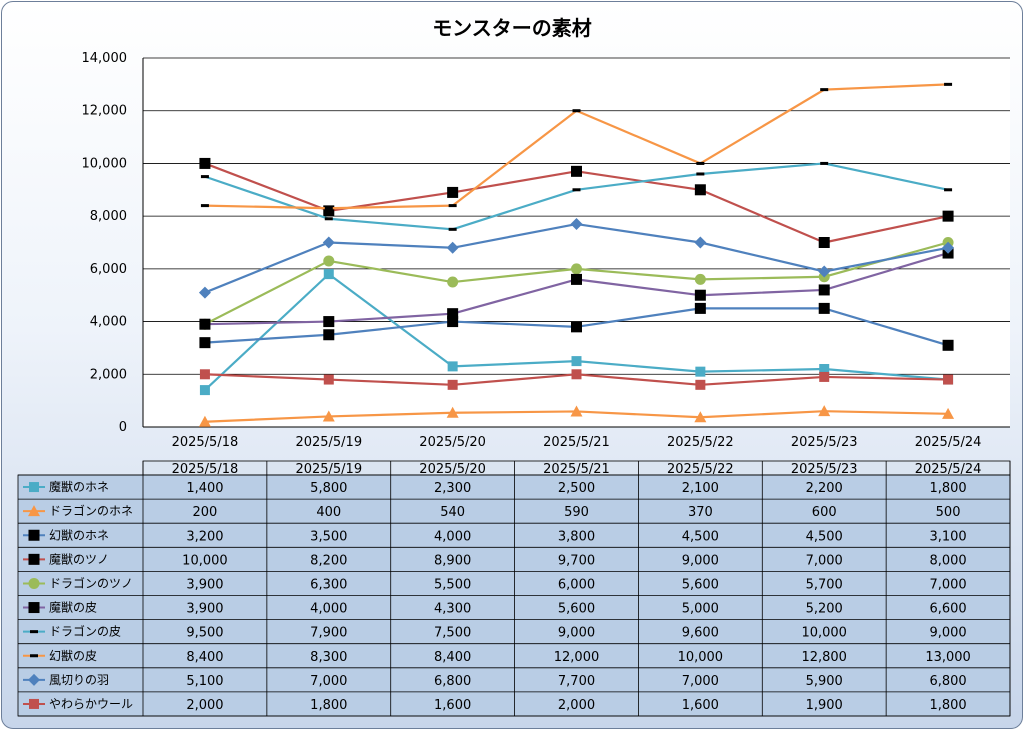 Image resolution: width=1024 pixels, height=730 pixels. I want to click on legend-label: 幻獣の皮, so click(73, 656).